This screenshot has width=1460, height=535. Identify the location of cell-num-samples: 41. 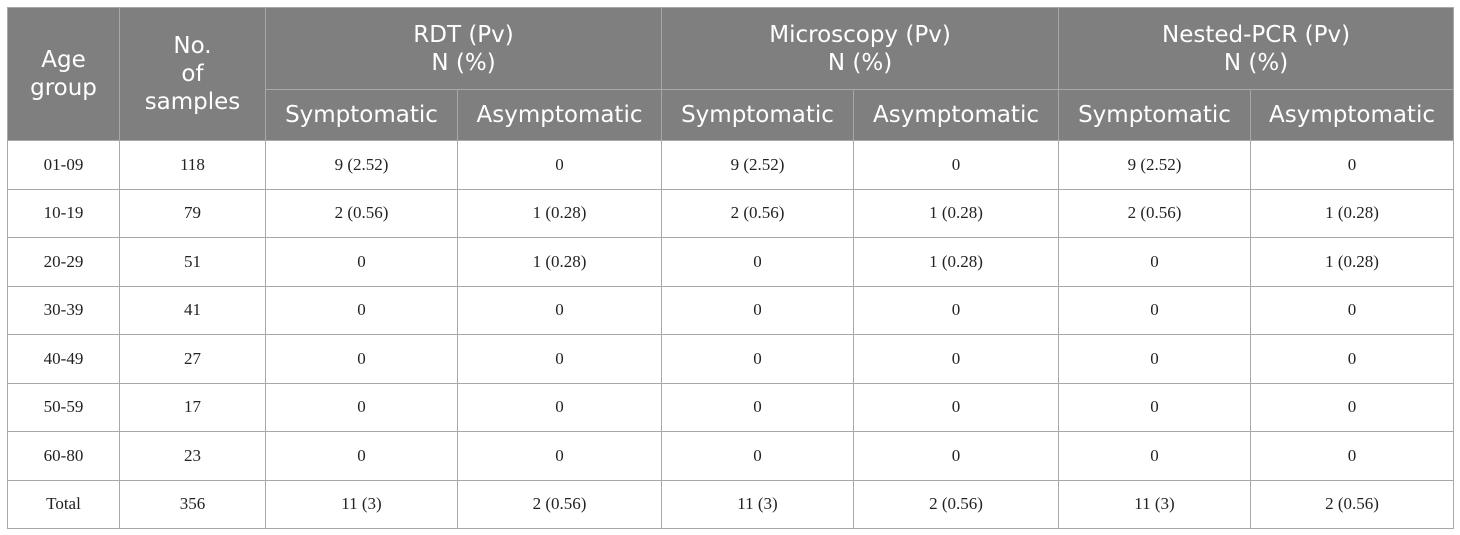
(192, 310).